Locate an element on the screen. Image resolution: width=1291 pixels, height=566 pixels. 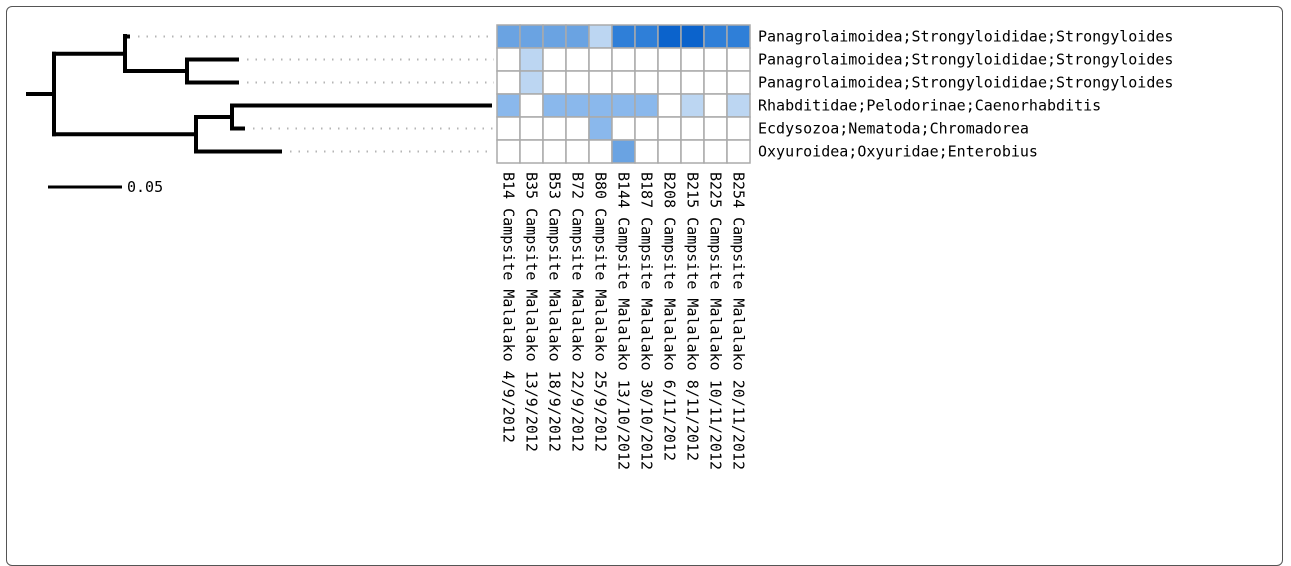
heatmap is located at coordinates (623, 94).